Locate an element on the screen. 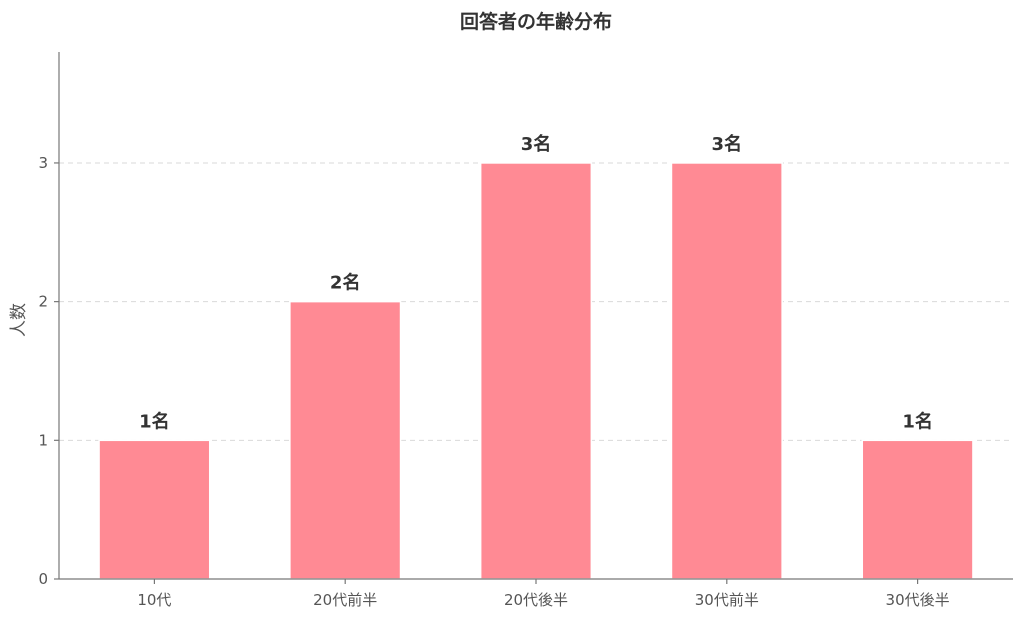 The width and height of the screenshot is (1024, 620). chart-title: 回答者の年齢分布 is located at coordinates (536, 21).